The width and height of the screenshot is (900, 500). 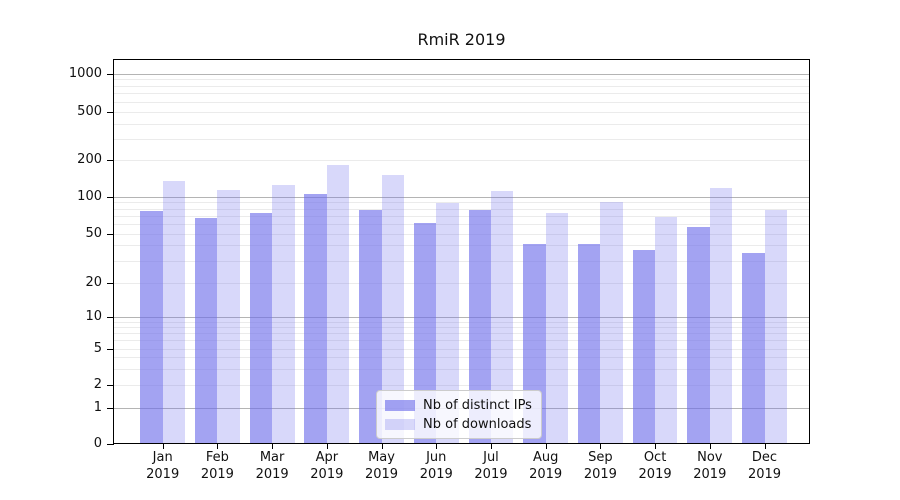 I want to click on x-tick-label: Jan 2019, so click(x=163, y=466).